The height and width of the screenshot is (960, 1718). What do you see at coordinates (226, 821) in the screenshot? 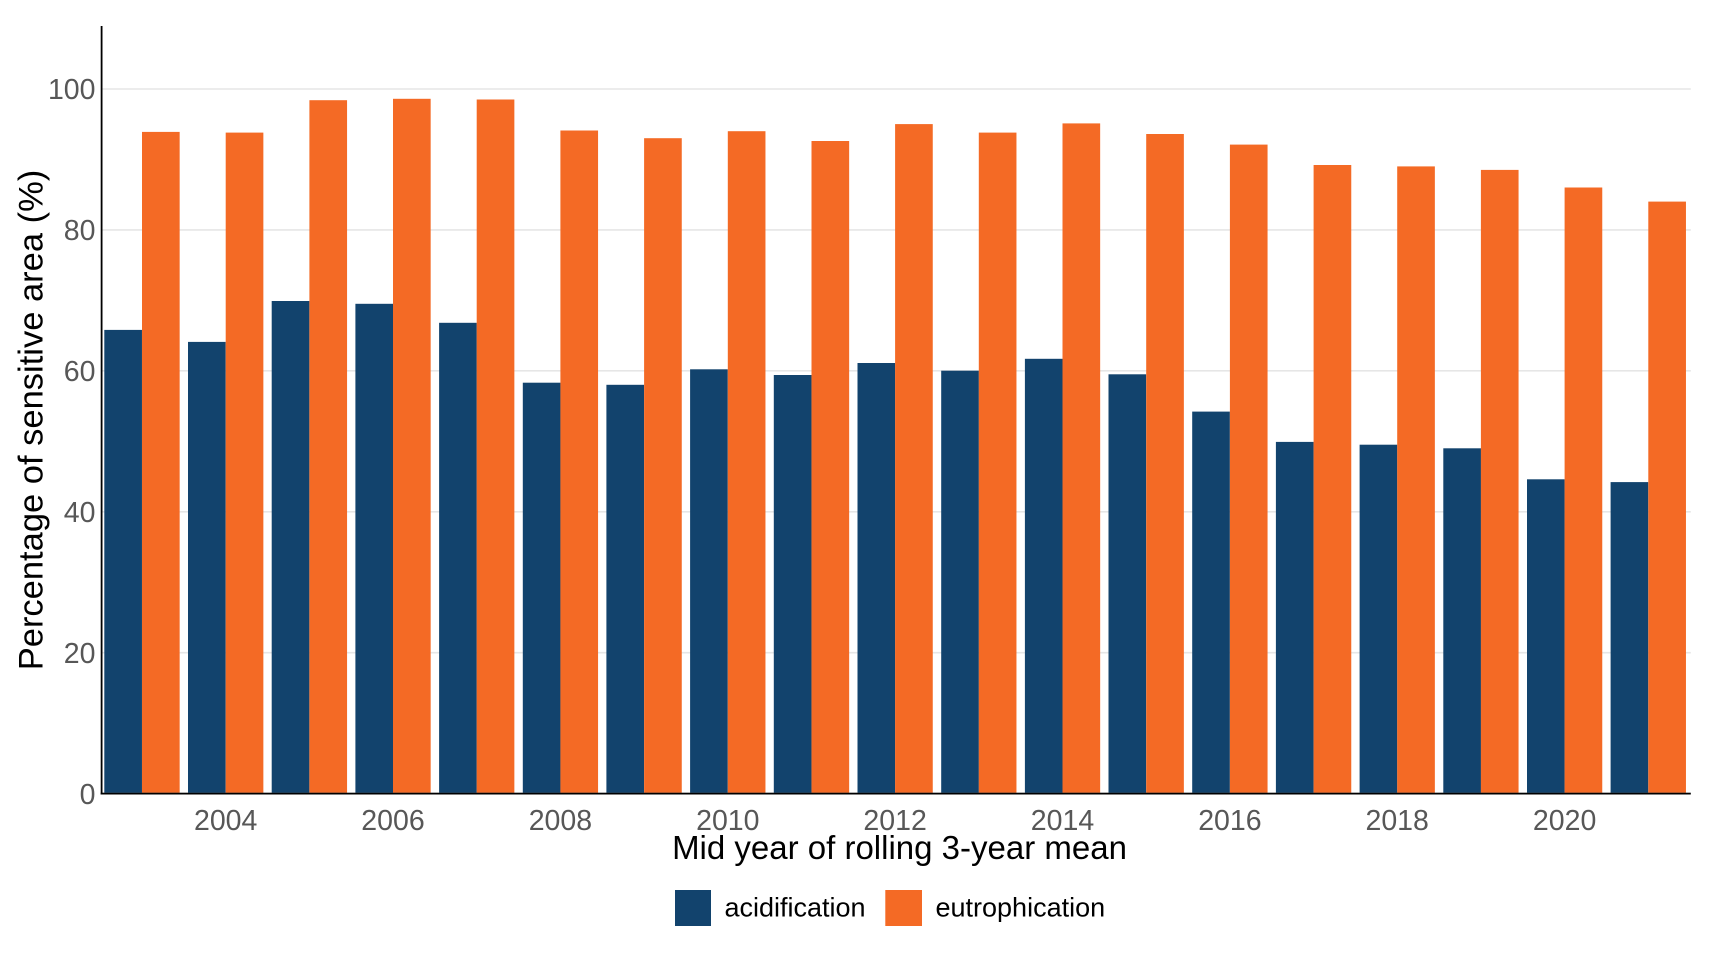
I see `svg-text: 2004` at bounding box center [226, 821].